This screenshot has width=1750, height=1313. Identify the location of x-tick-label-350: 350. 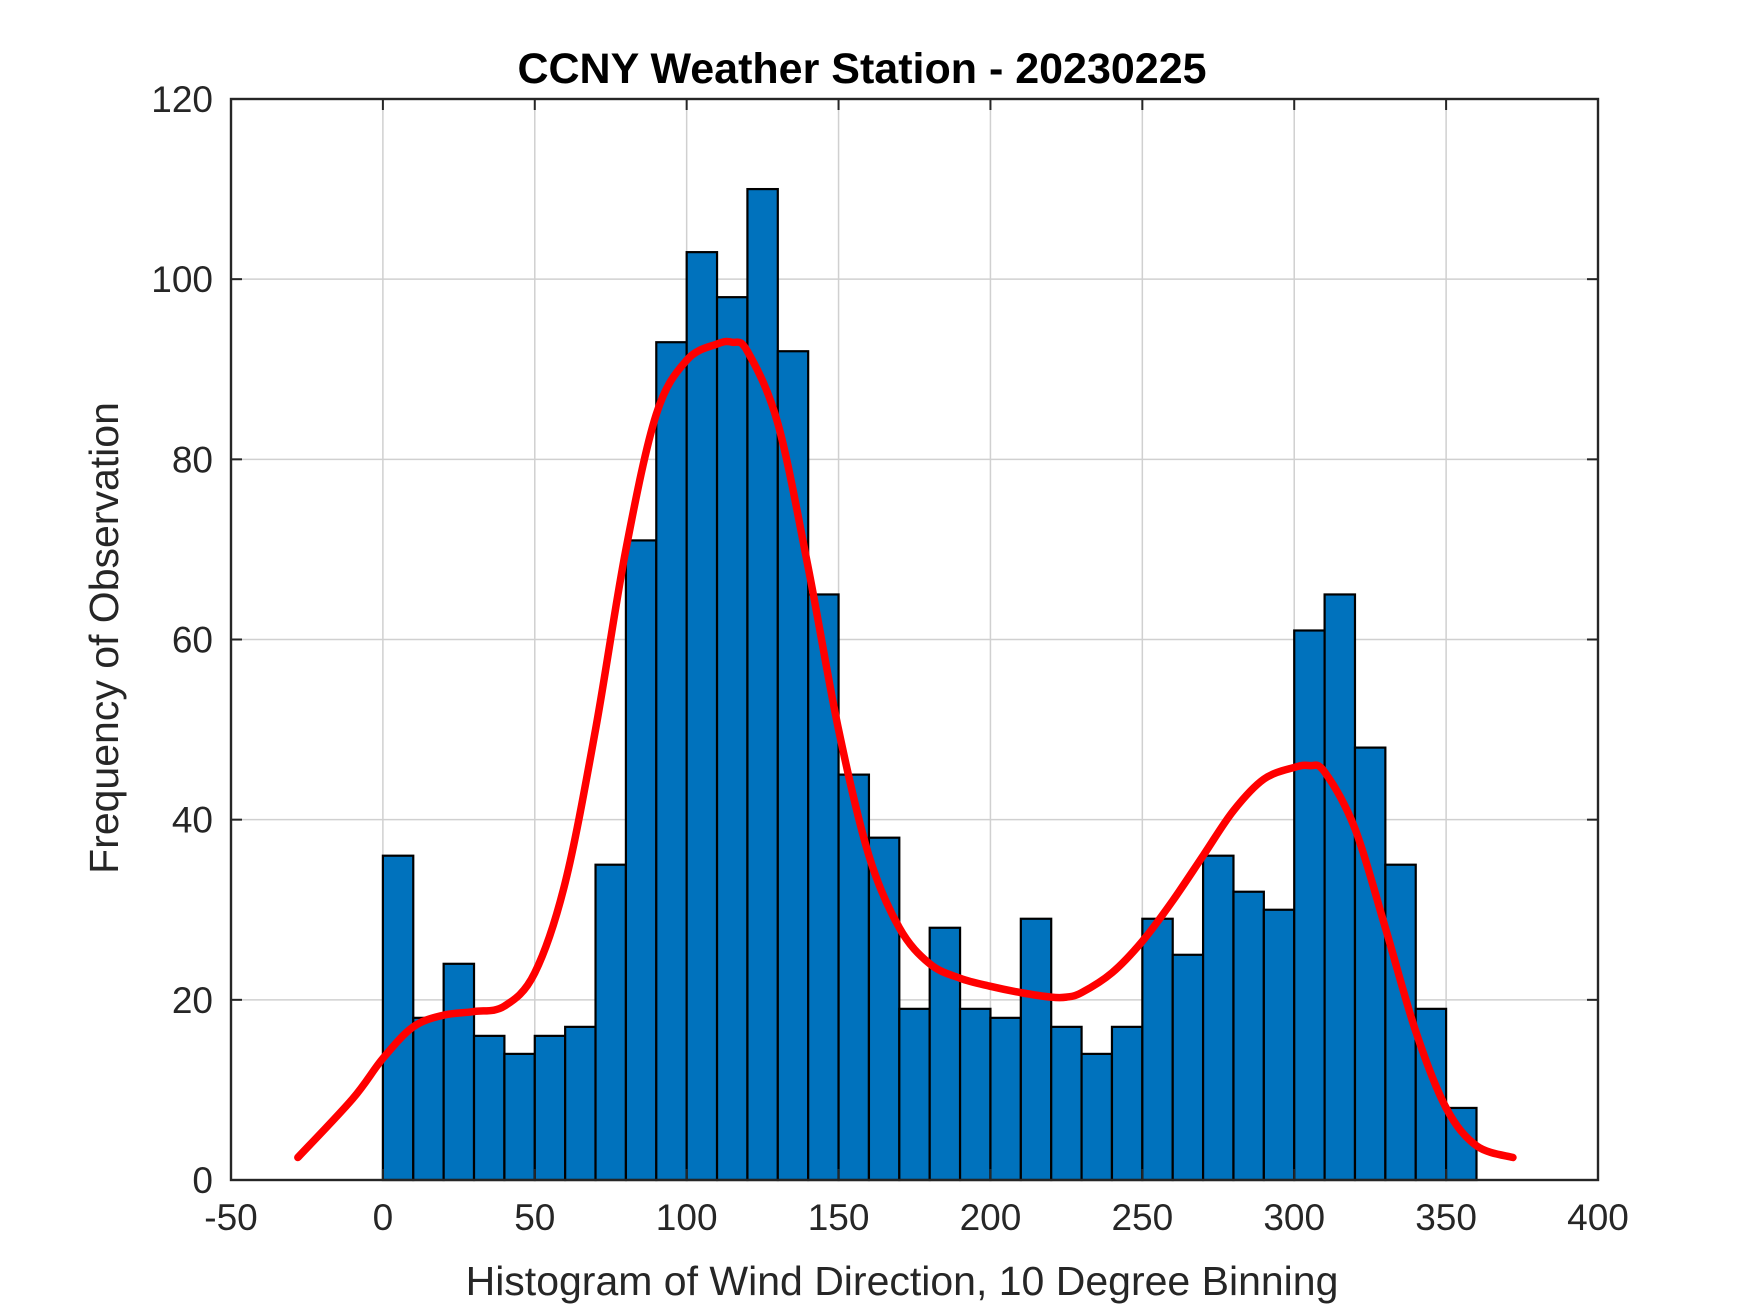
(1446, 1217).